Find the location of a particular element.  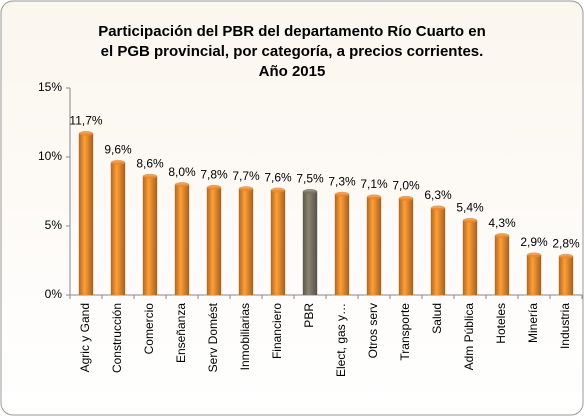

chart-title: Año 2015 is located at coordinates (292, 71).